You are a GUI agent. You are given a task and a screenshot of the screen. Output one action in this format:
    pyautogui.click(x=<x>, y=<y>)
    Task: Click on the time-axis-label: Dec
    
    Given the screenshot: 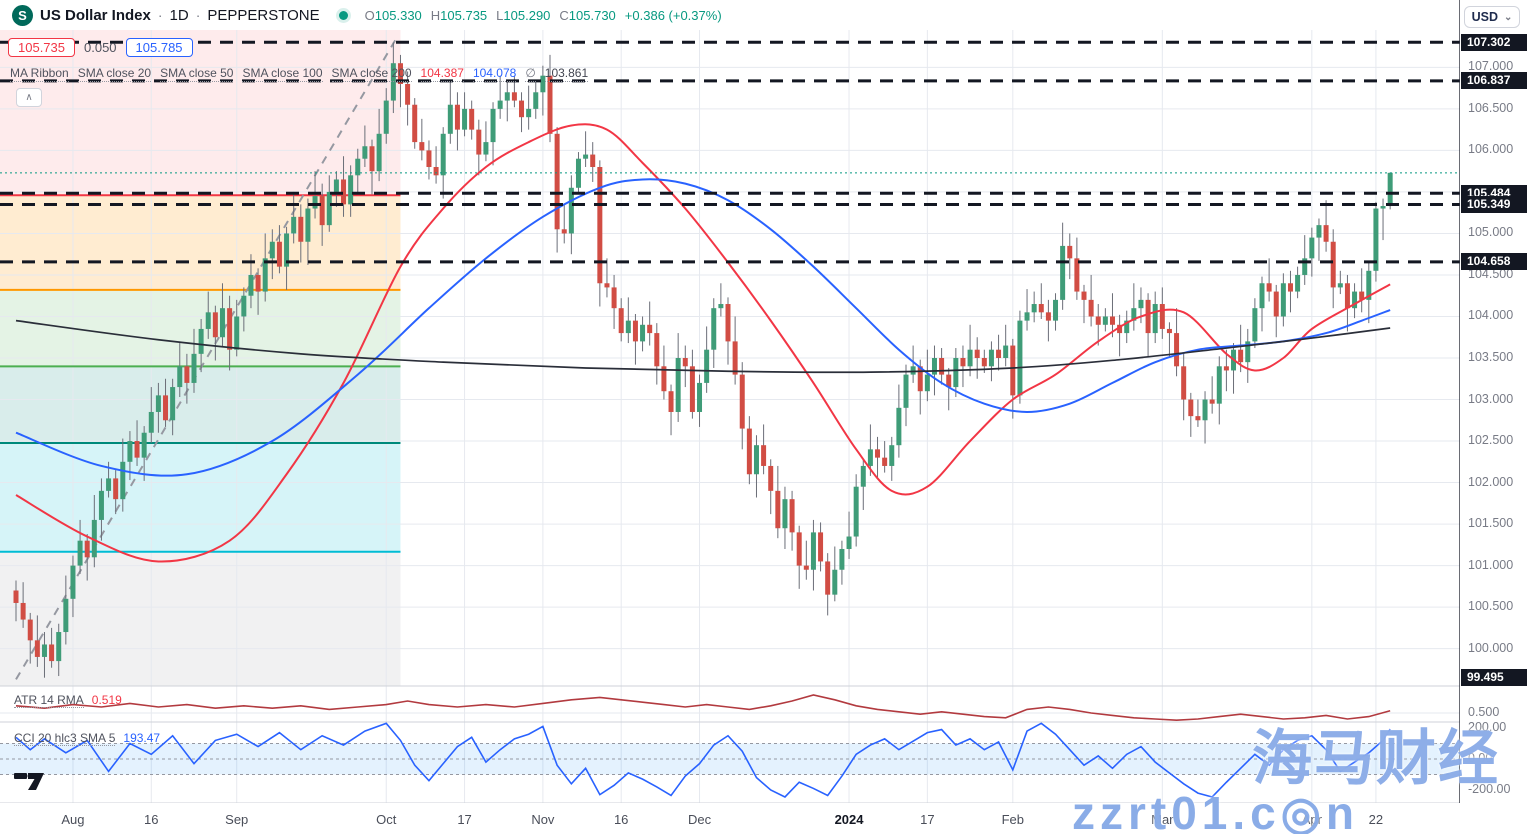 What is the action you would take?
    pyautogui.click(x=699, y=819)
    